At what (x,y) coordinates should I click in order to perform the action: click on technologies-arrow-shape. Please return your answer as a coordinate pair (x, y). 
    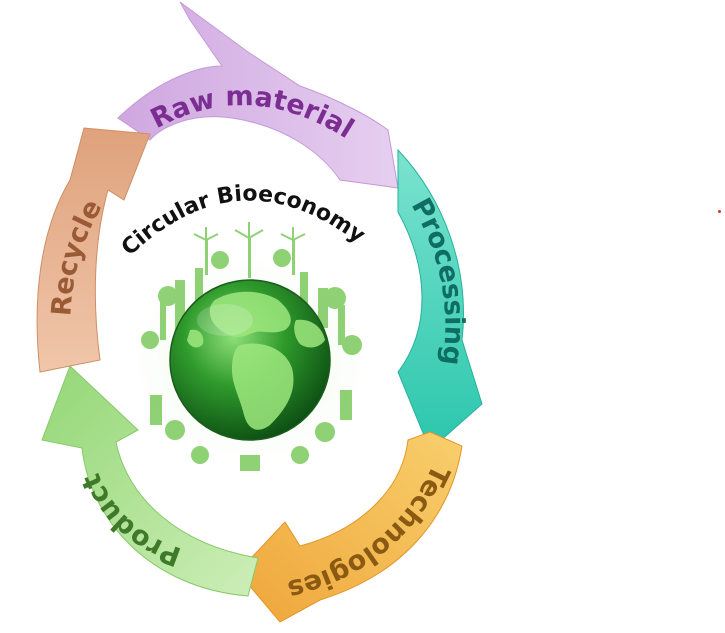
    Looking at the image, I should click on (350, 527).